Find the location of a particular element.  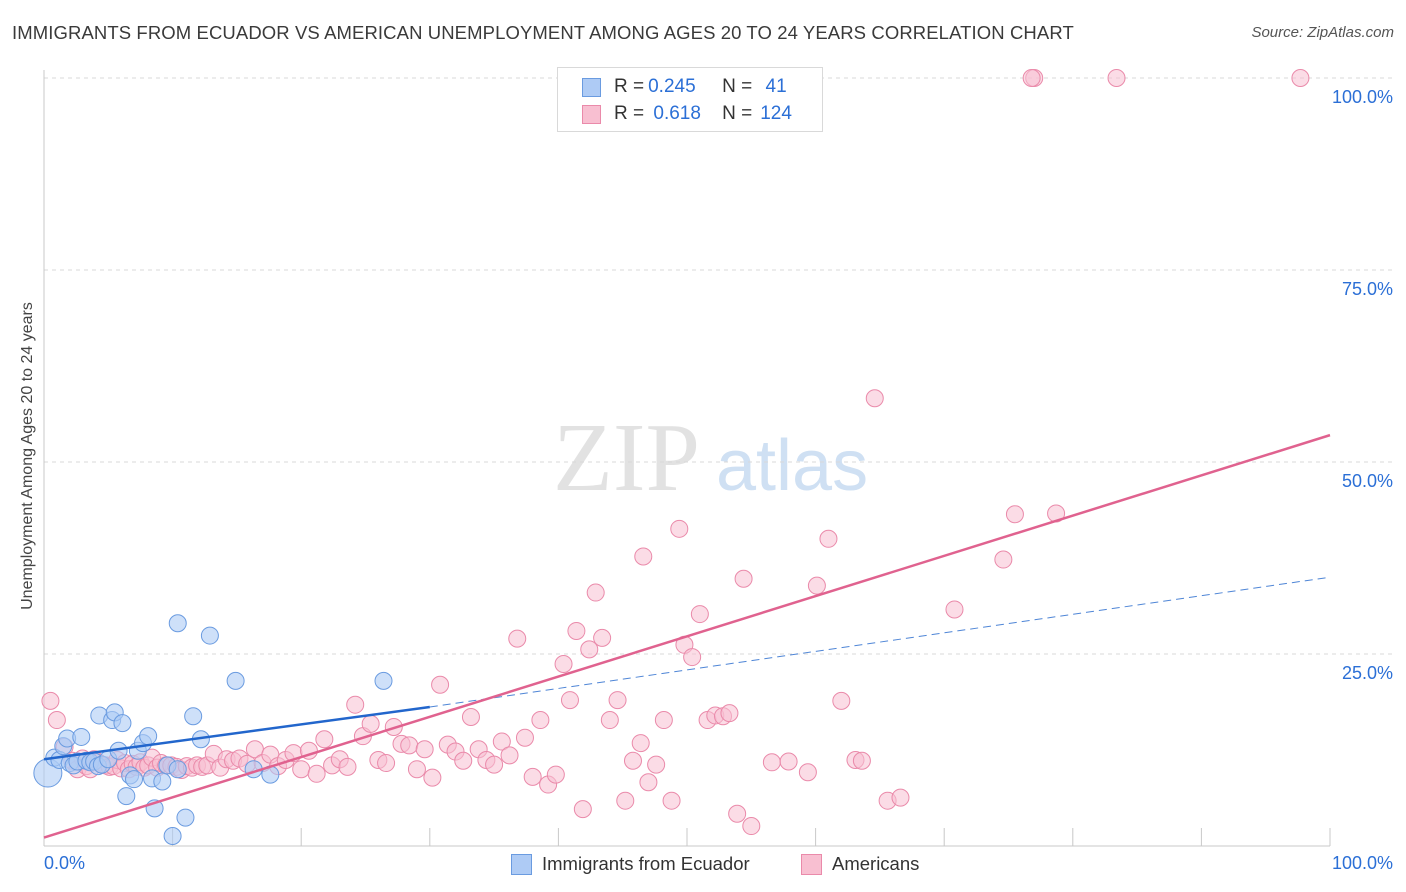

ecuador-trend-line is located at coordinates (236, 733).